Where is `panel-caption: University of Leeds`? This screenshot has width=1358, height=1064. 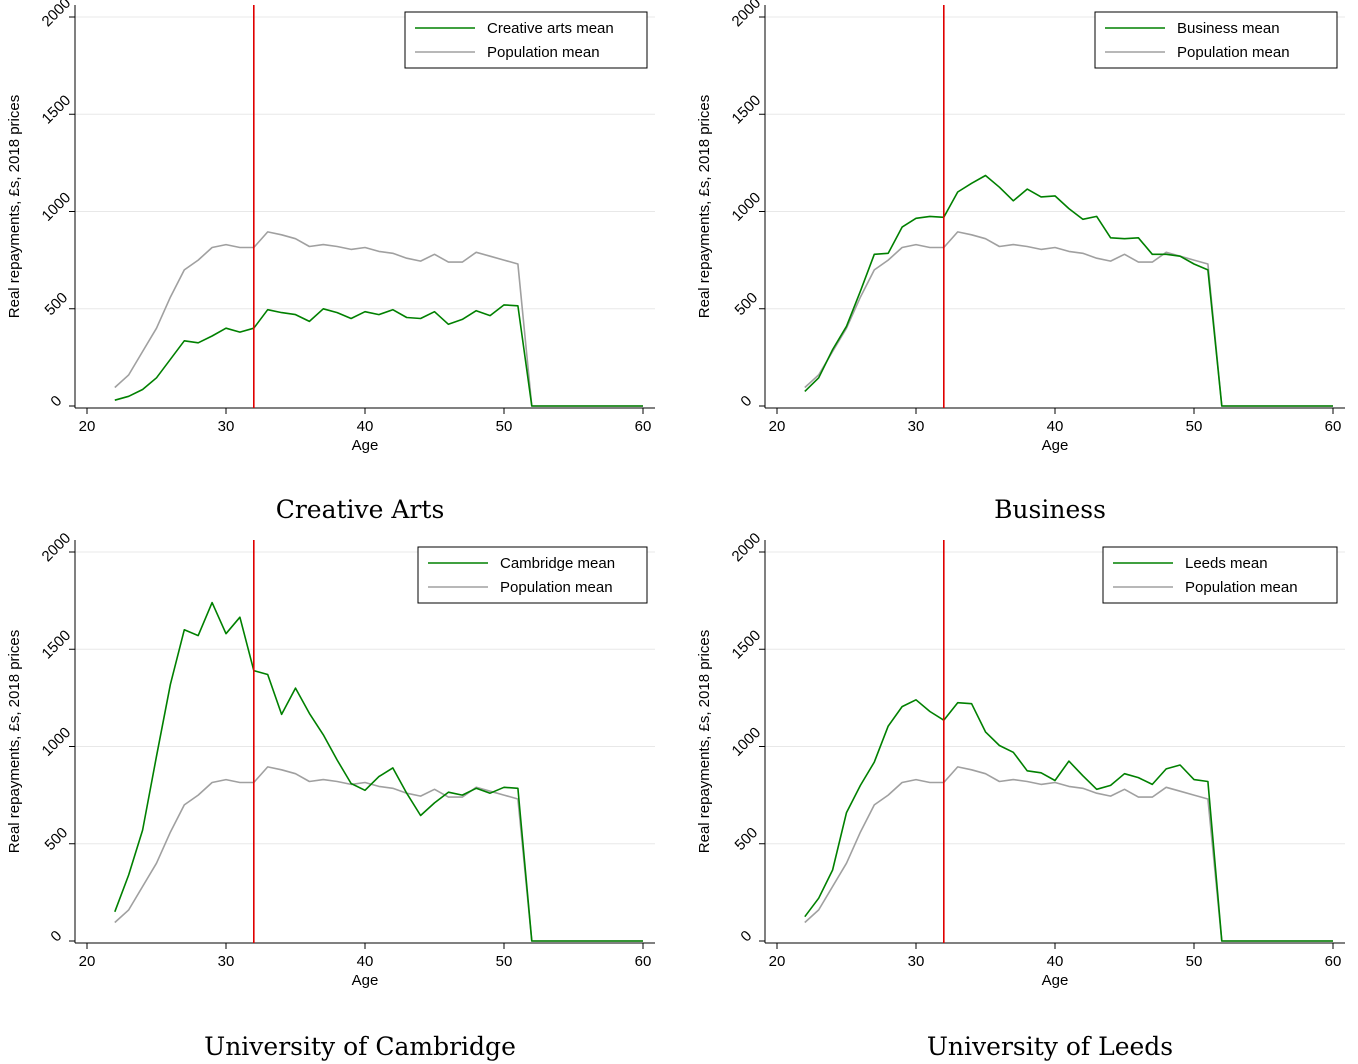
panel-caption: University of Leeds is located at coordinates (1050, 1046).